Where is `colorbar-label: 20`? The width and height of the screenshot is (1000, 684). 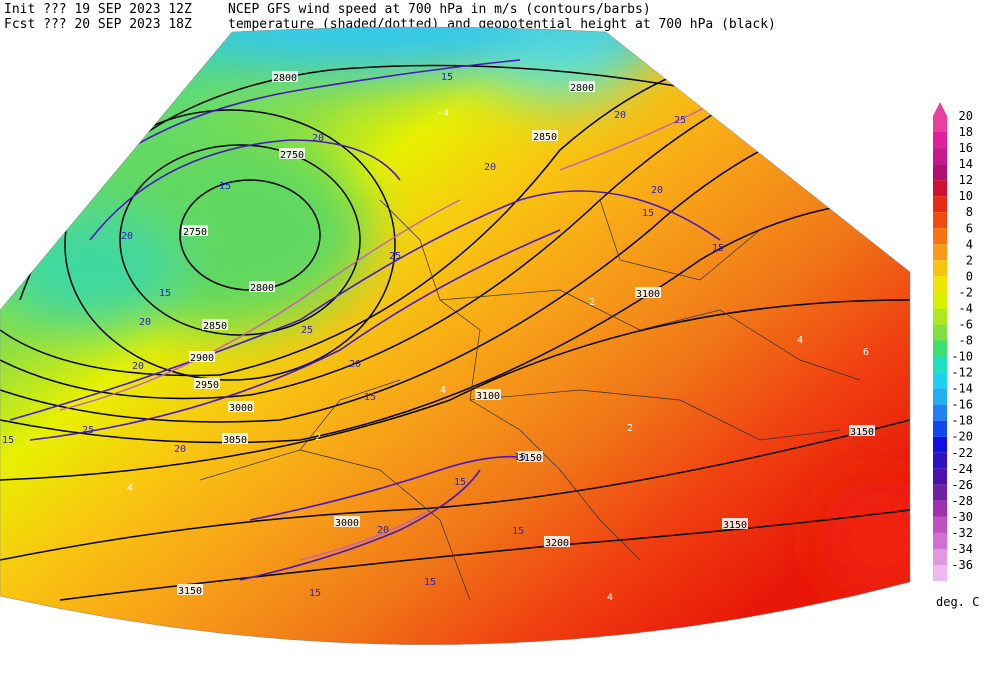 colorbar-label: 20 is located at coordinates (966, 116).